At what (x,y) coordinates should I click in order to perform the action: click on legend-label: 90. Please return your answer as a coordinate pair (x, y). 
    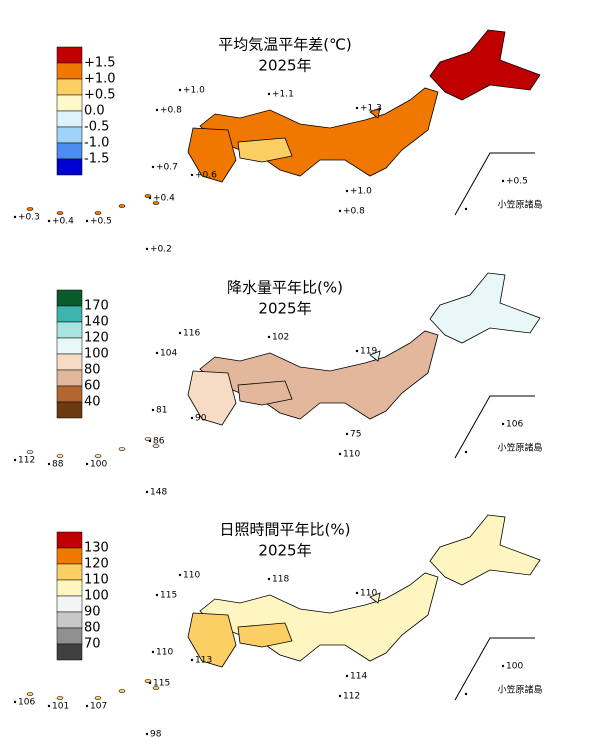
    Looking at the image, I should click on (92, 612).